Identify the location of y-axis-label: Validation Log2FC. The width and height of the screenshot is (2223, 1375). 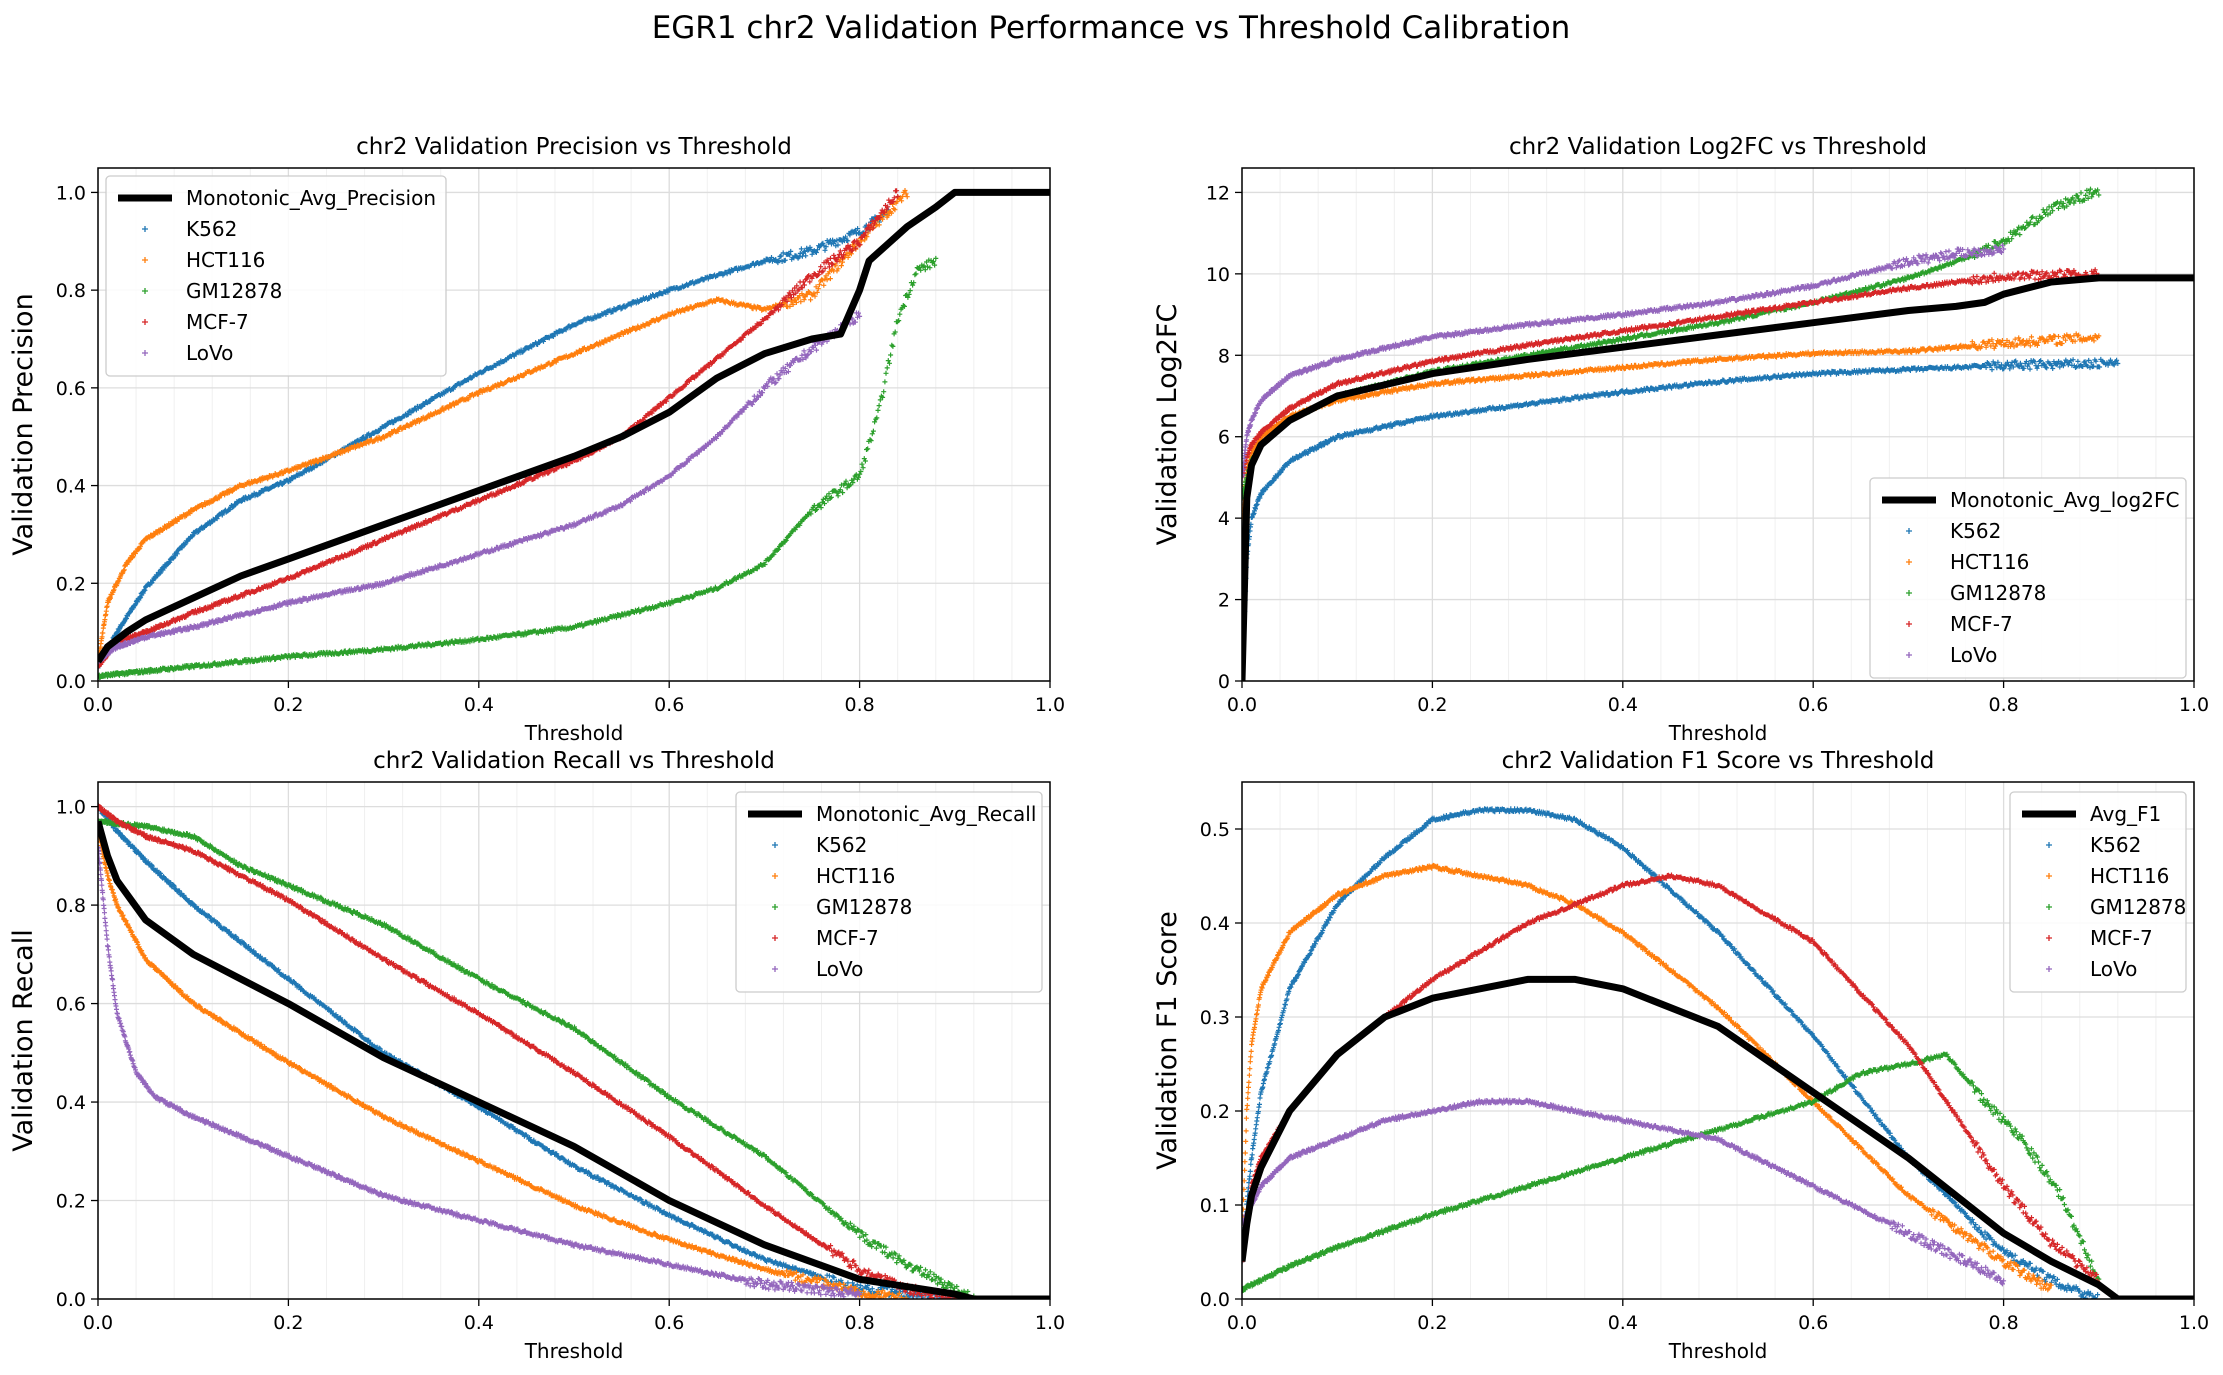
(1167, 425).